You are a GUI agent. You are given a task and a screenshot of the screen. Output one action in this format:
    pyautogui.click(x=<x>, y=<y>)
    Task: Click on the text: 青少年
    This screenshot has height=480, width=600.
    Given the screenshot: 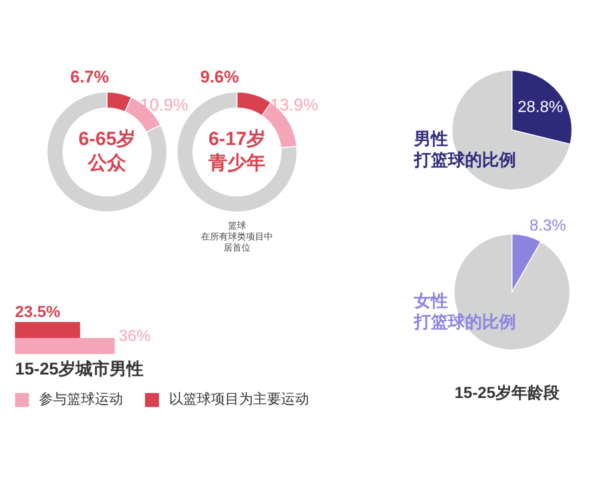 What is the action you would take?
    pyautogui.click(x=237, y=163)
    